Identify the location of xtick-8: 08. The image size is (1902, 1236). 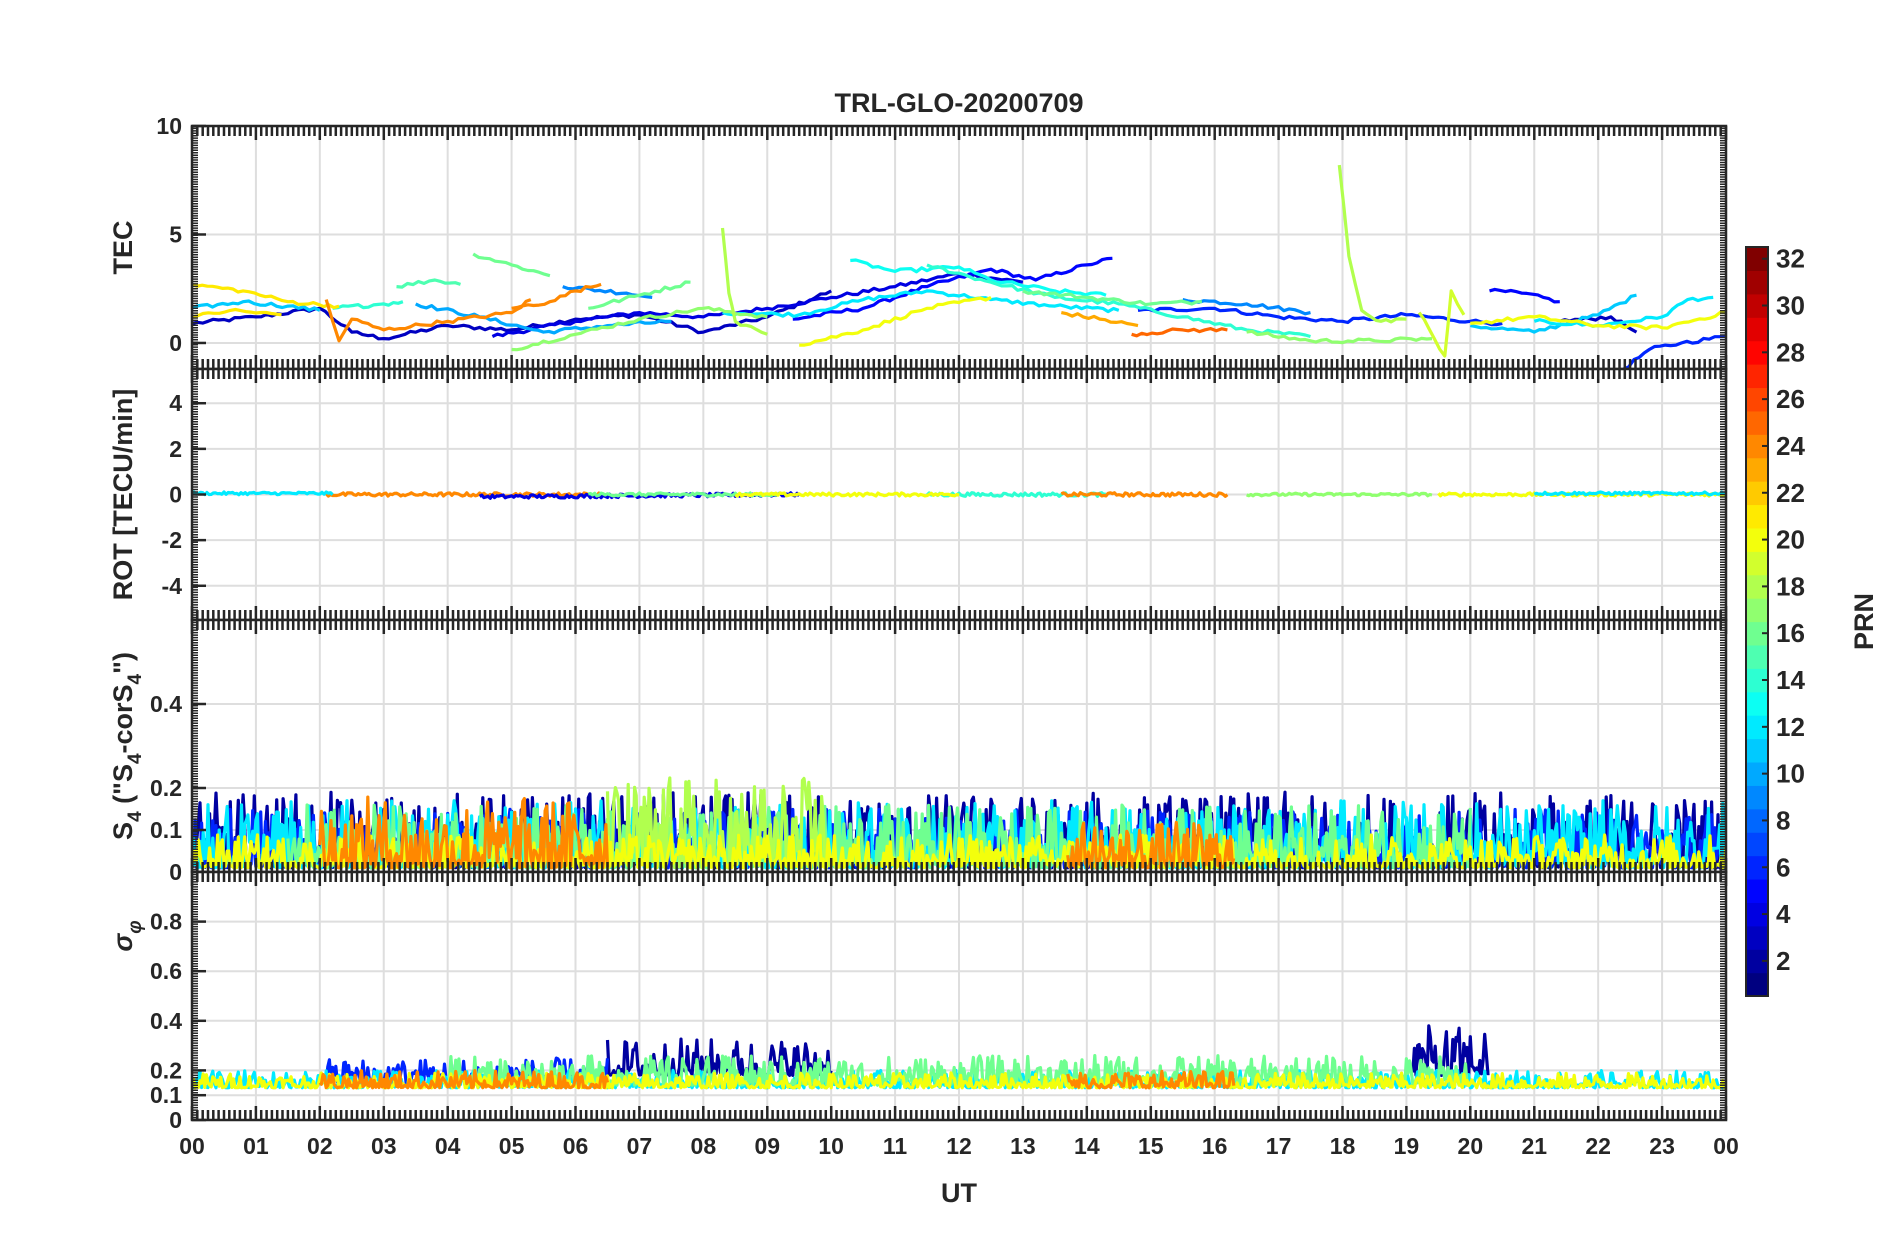
(704, 1146).